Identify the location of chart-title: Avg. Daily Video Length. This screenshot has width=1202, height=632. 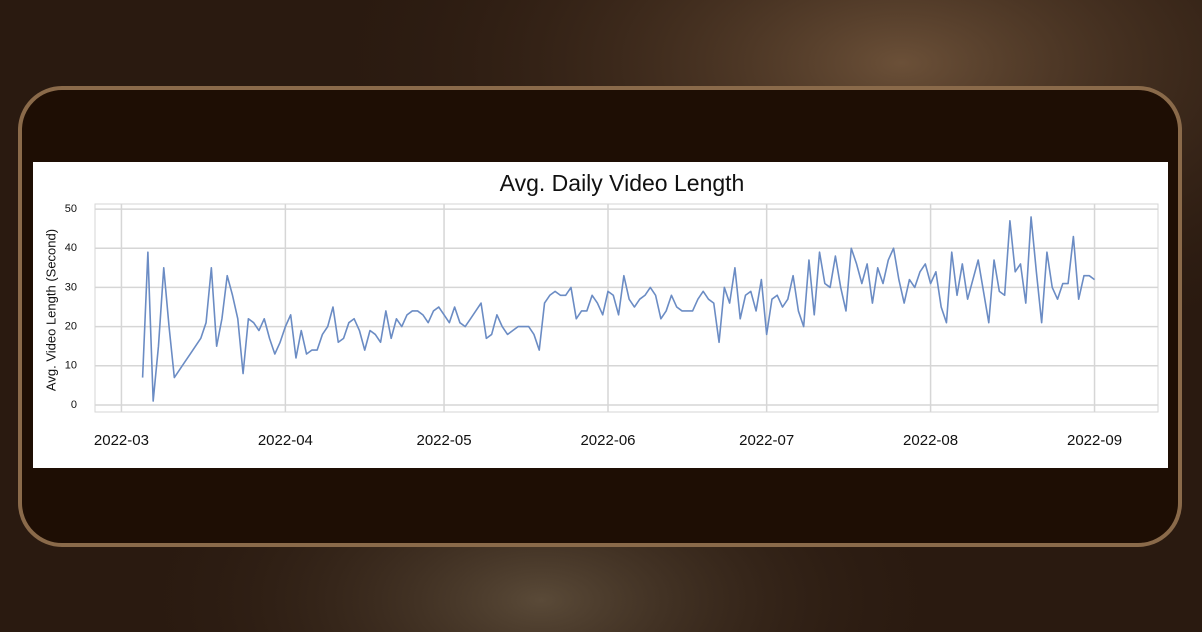
(622, 183).